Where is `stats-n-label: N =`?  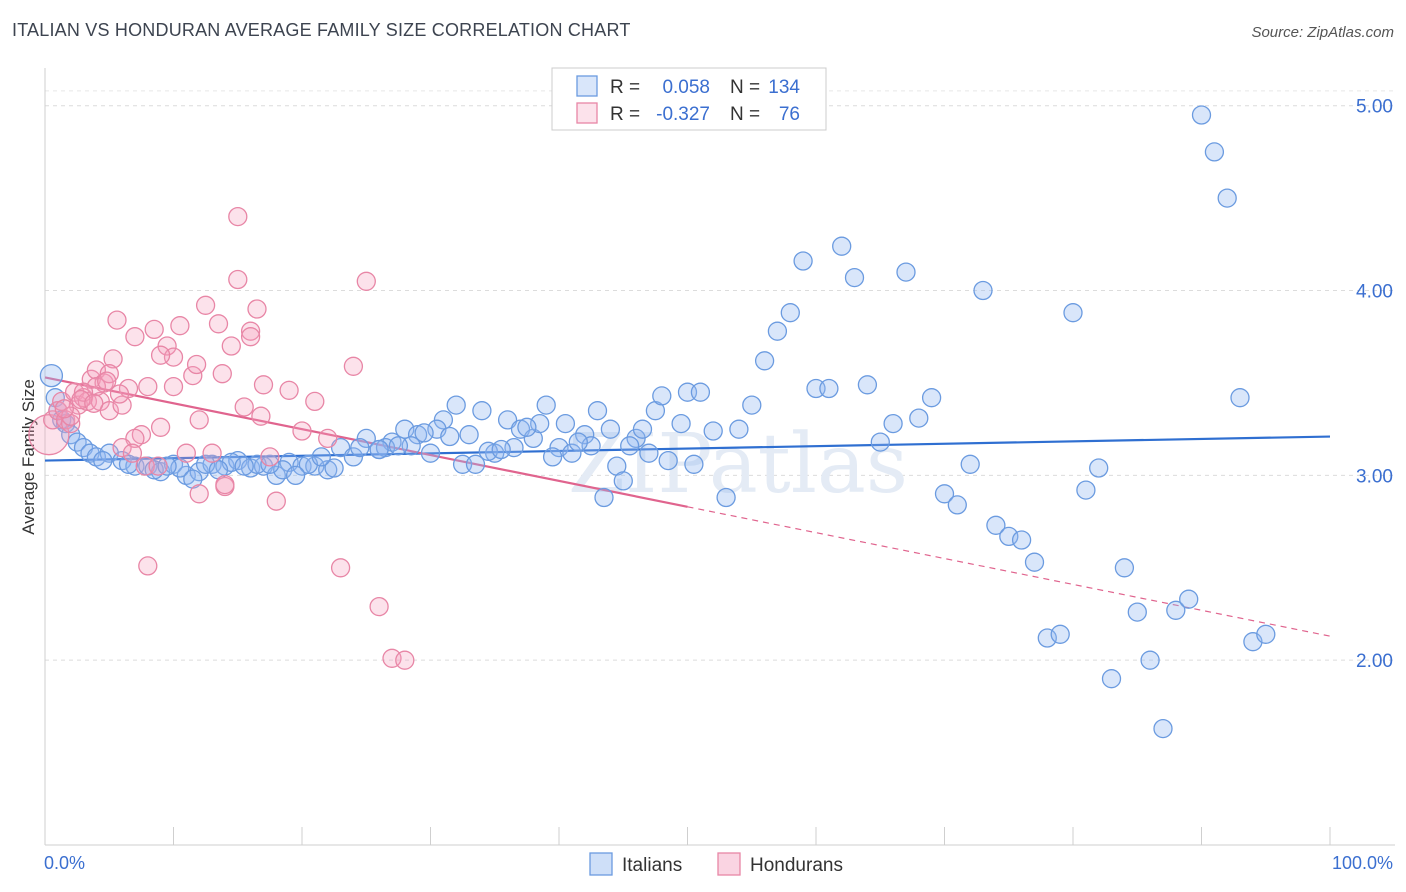 stats-n-label: N = is located at coordinates (745, 87).